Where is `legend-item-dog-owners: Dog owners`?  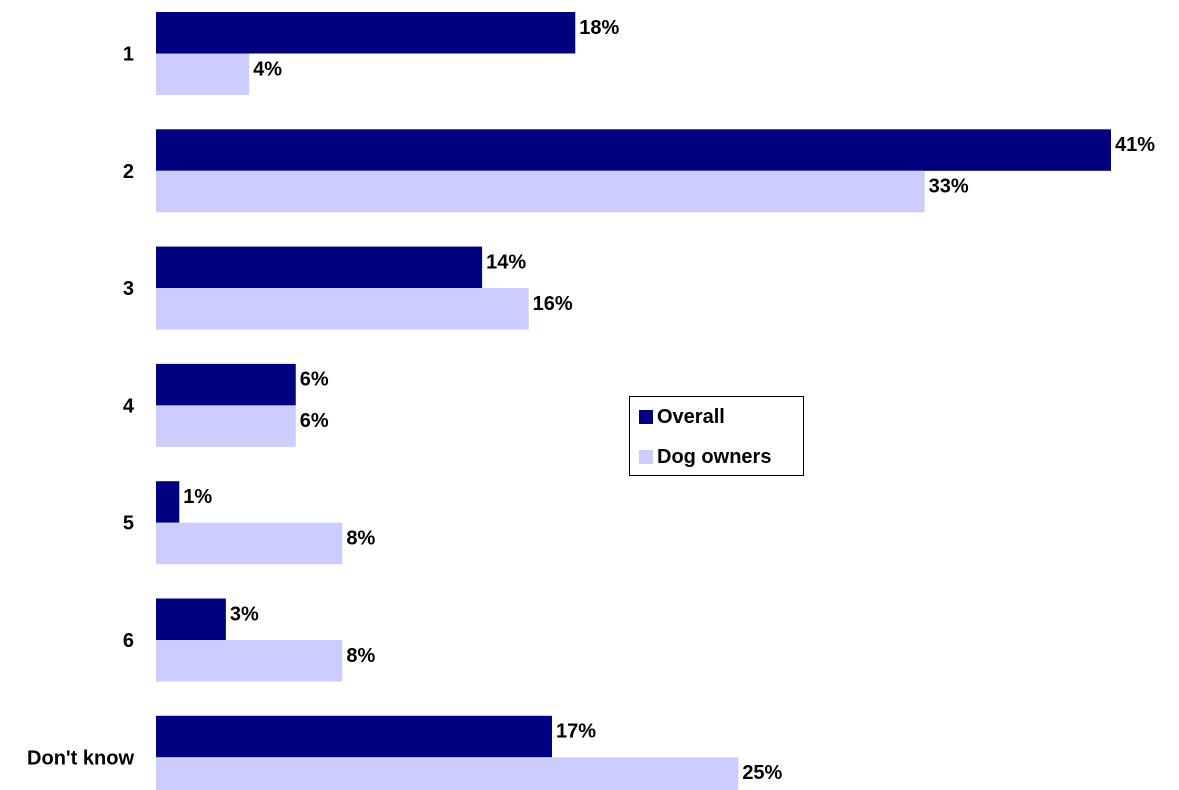 legend-item-dog-owners: Dog owners is located at coordinates (705, 457).